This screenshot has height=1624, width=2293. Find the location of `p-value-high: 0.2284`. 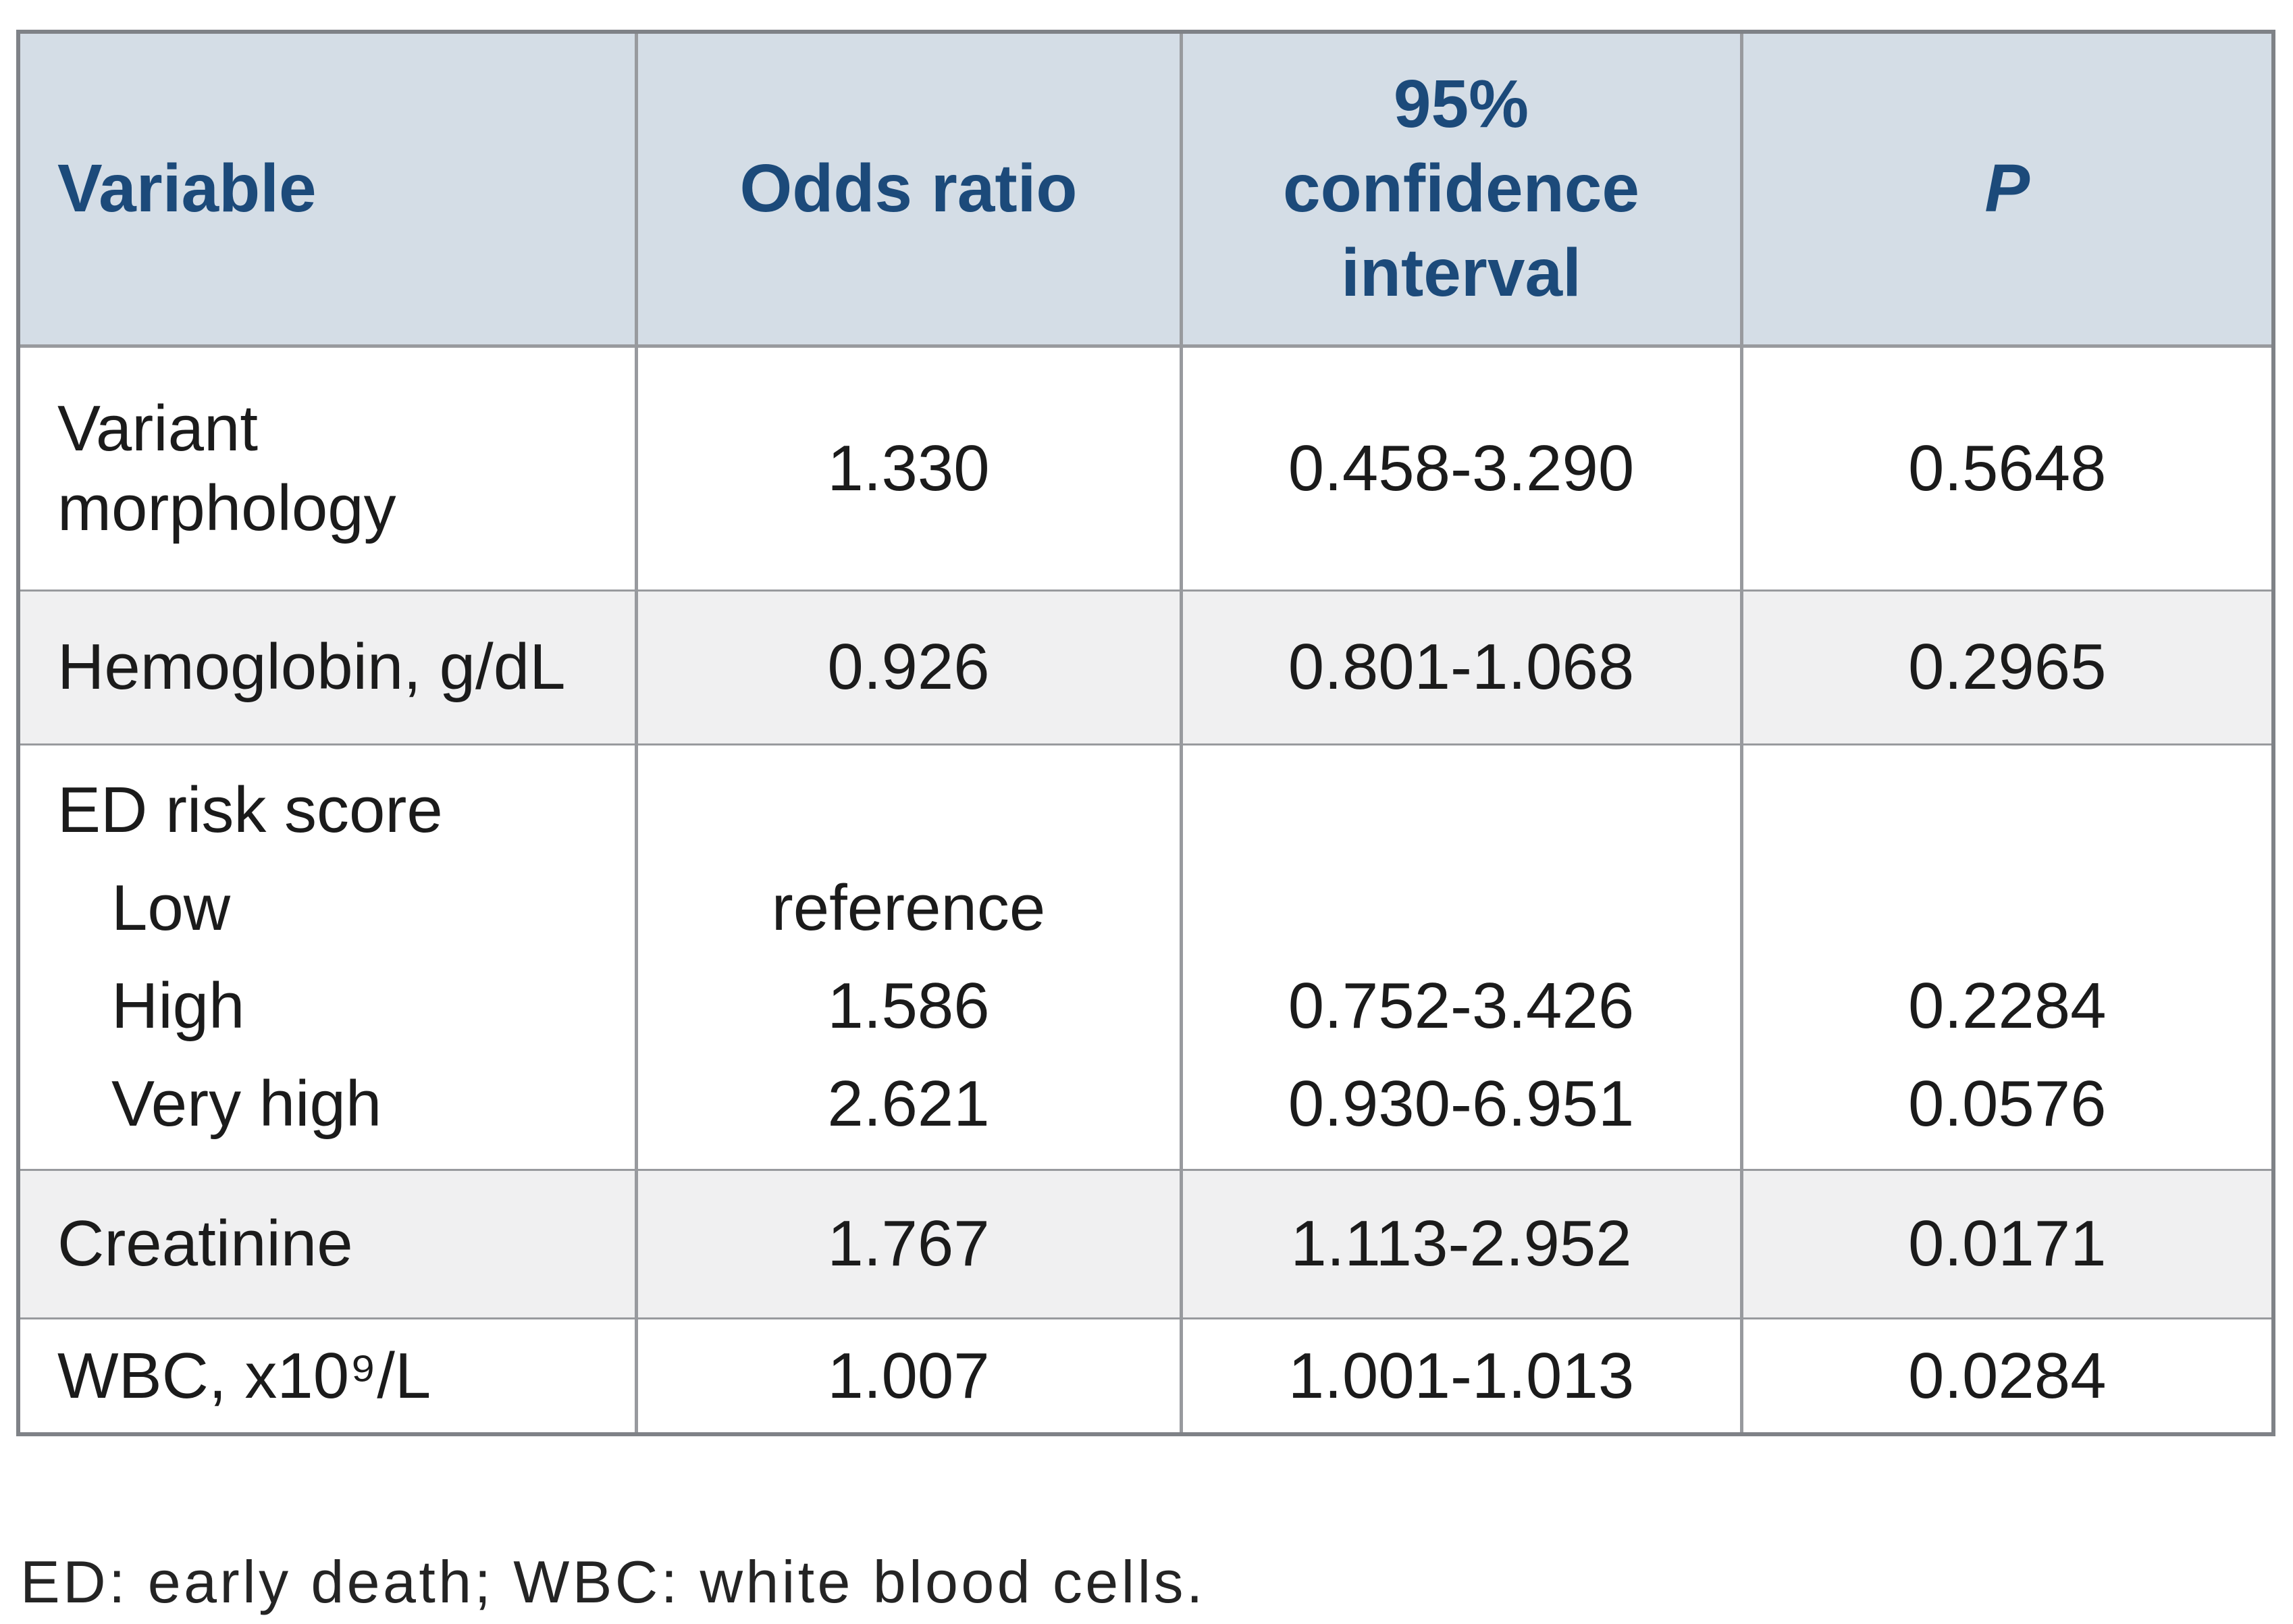

p-value-high: 0.2284 is located at coordinates (2007, 1006).